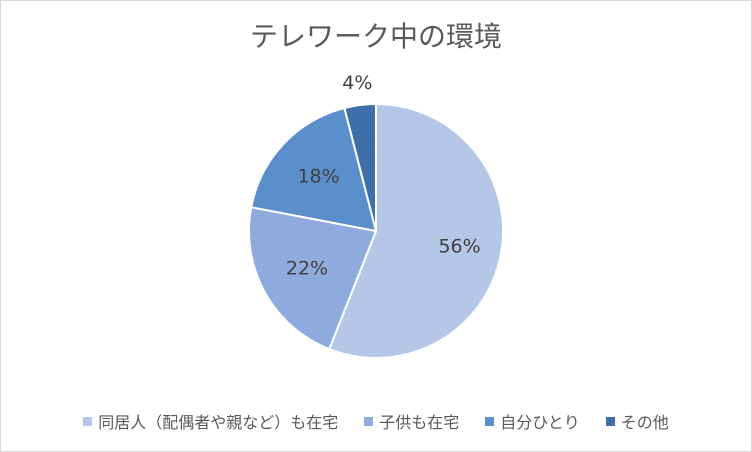 The image size is (752, 452). Describe the element at coordinates (357, 83) in the screenshot. I see `slice-data-label: 4%` at that location.